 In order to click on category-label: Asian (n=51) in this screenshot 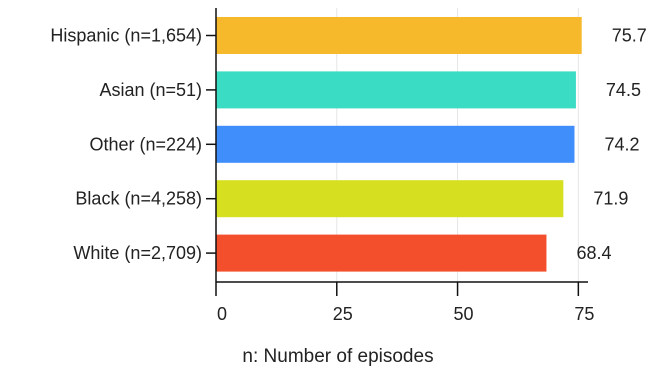, I will do `click(150, 90)`.